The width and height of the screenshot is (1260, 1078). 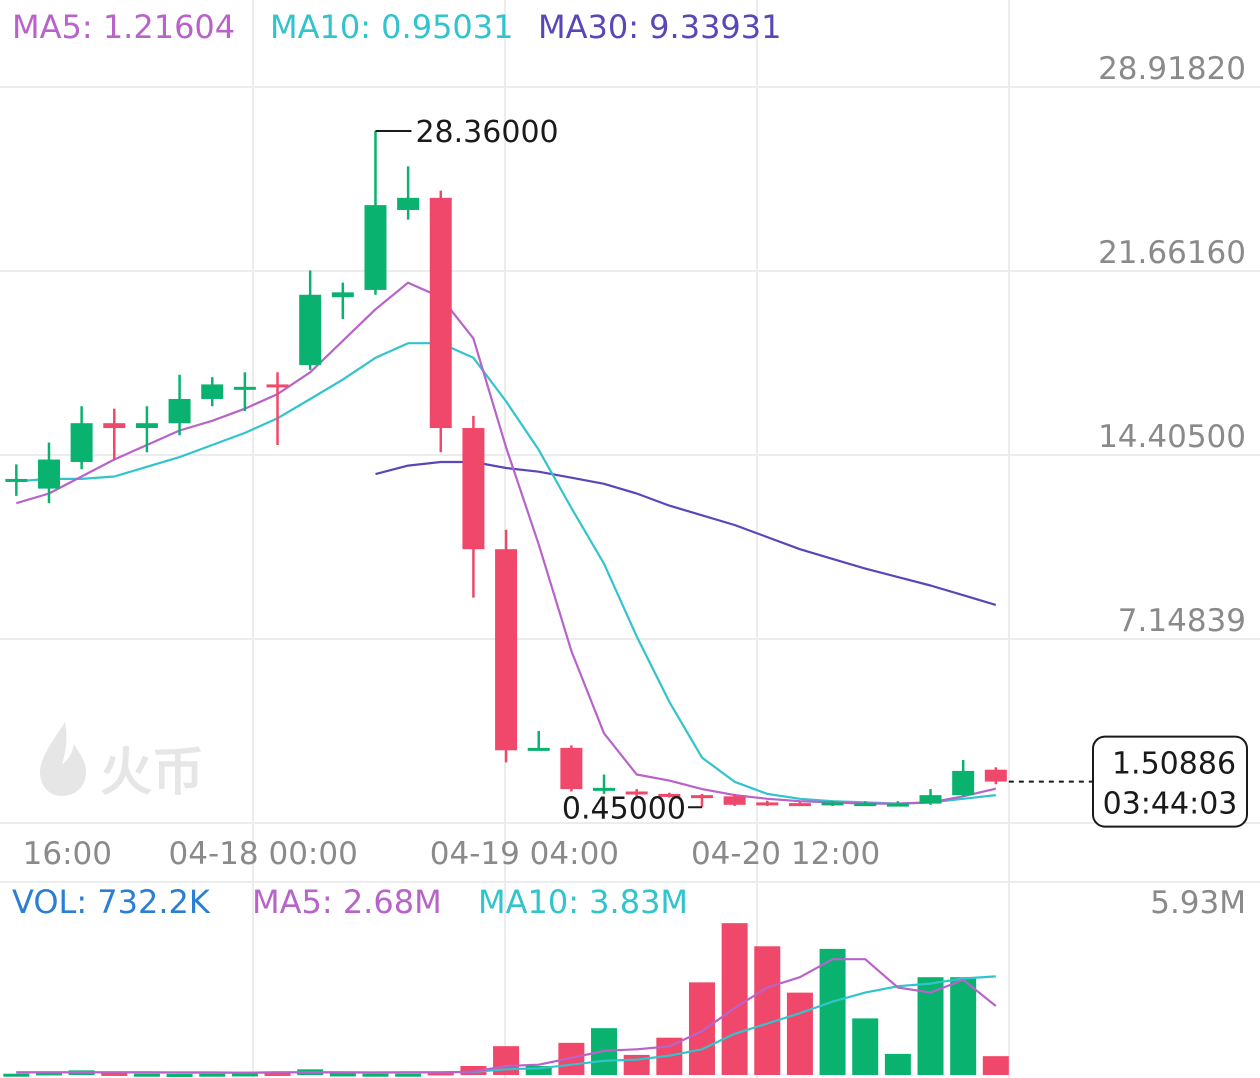 What do you see at coordinates (583, 902) in the screenshot?
I see `vol-ma10-legend: MA10: 3.83M` at bounding box center [583, 902].